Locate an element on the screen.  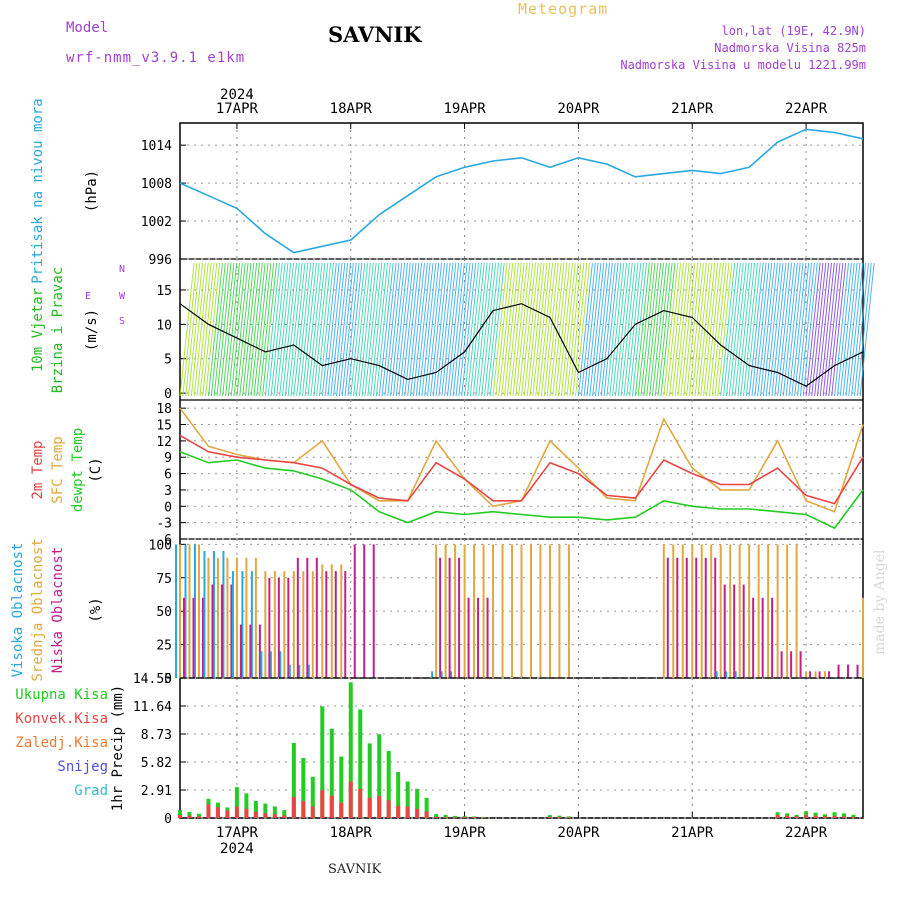
wind-speed-line is located at coordinates (521, 345).